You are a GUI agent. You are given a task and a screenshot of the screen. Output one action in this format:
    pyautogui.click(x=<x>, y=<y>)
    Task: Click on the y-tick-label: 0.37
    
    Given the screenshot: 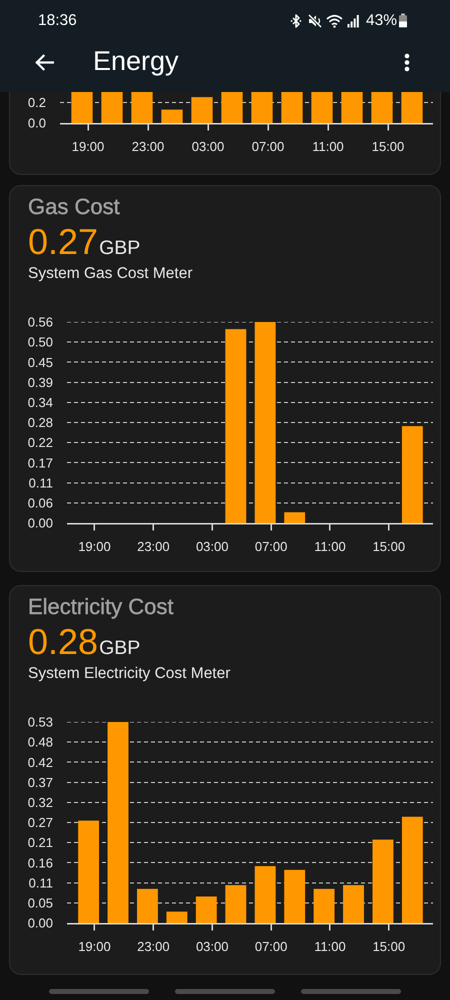 What is the action you would take?
    pyautogui.click(x=40, y=782)
    